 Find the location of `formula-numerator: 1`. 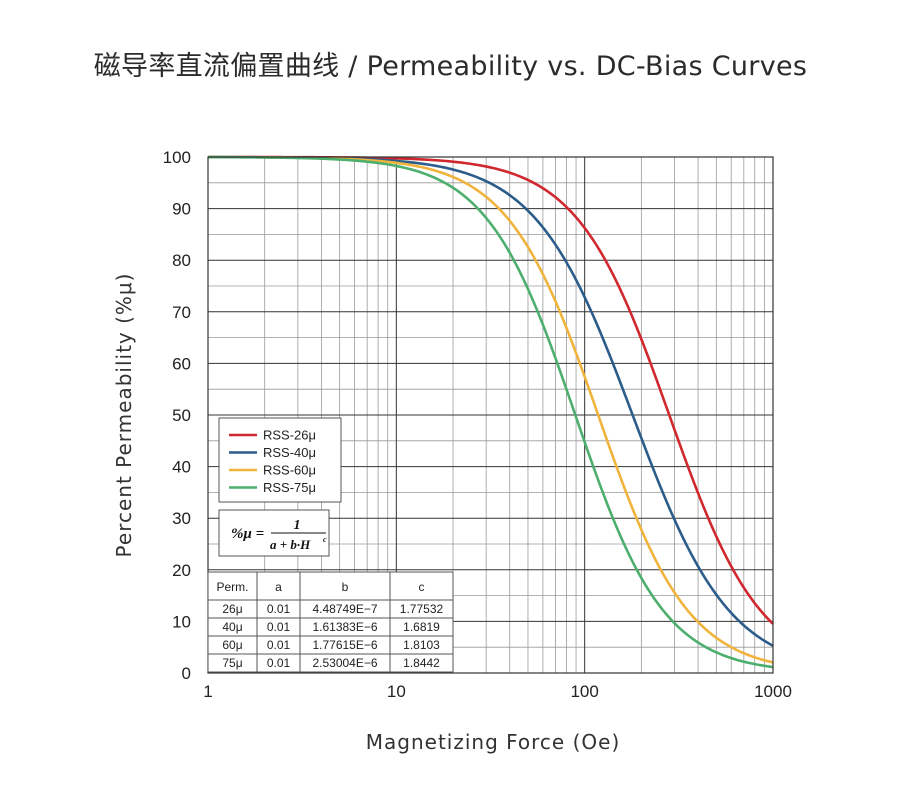

formula-numerator: 1 is located at coordinates (297, 525).